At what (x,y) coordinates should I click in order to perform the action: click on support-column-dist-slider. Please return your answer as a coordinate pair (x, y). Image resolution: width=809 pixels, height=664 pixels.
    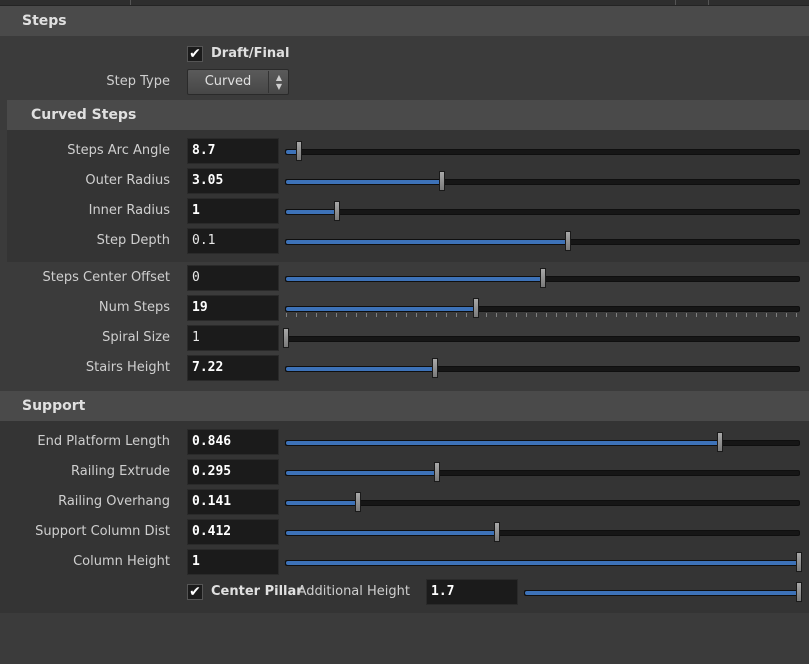
    Looking at the image, I should click on (542, 532).